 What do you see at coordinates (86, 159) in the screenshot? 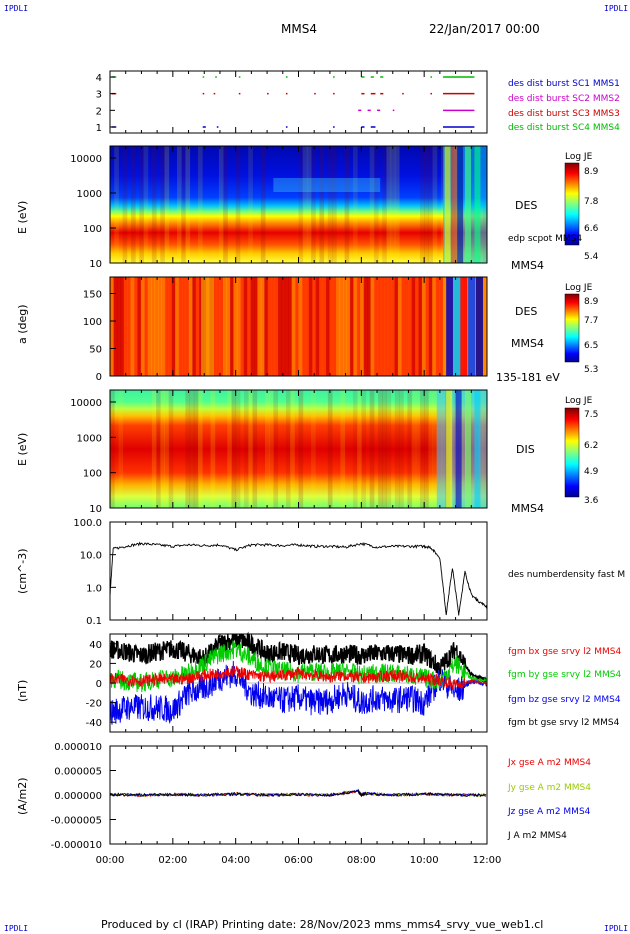
I see `des-energy-ytick-label: 10000` at bounding box center [86, 159].